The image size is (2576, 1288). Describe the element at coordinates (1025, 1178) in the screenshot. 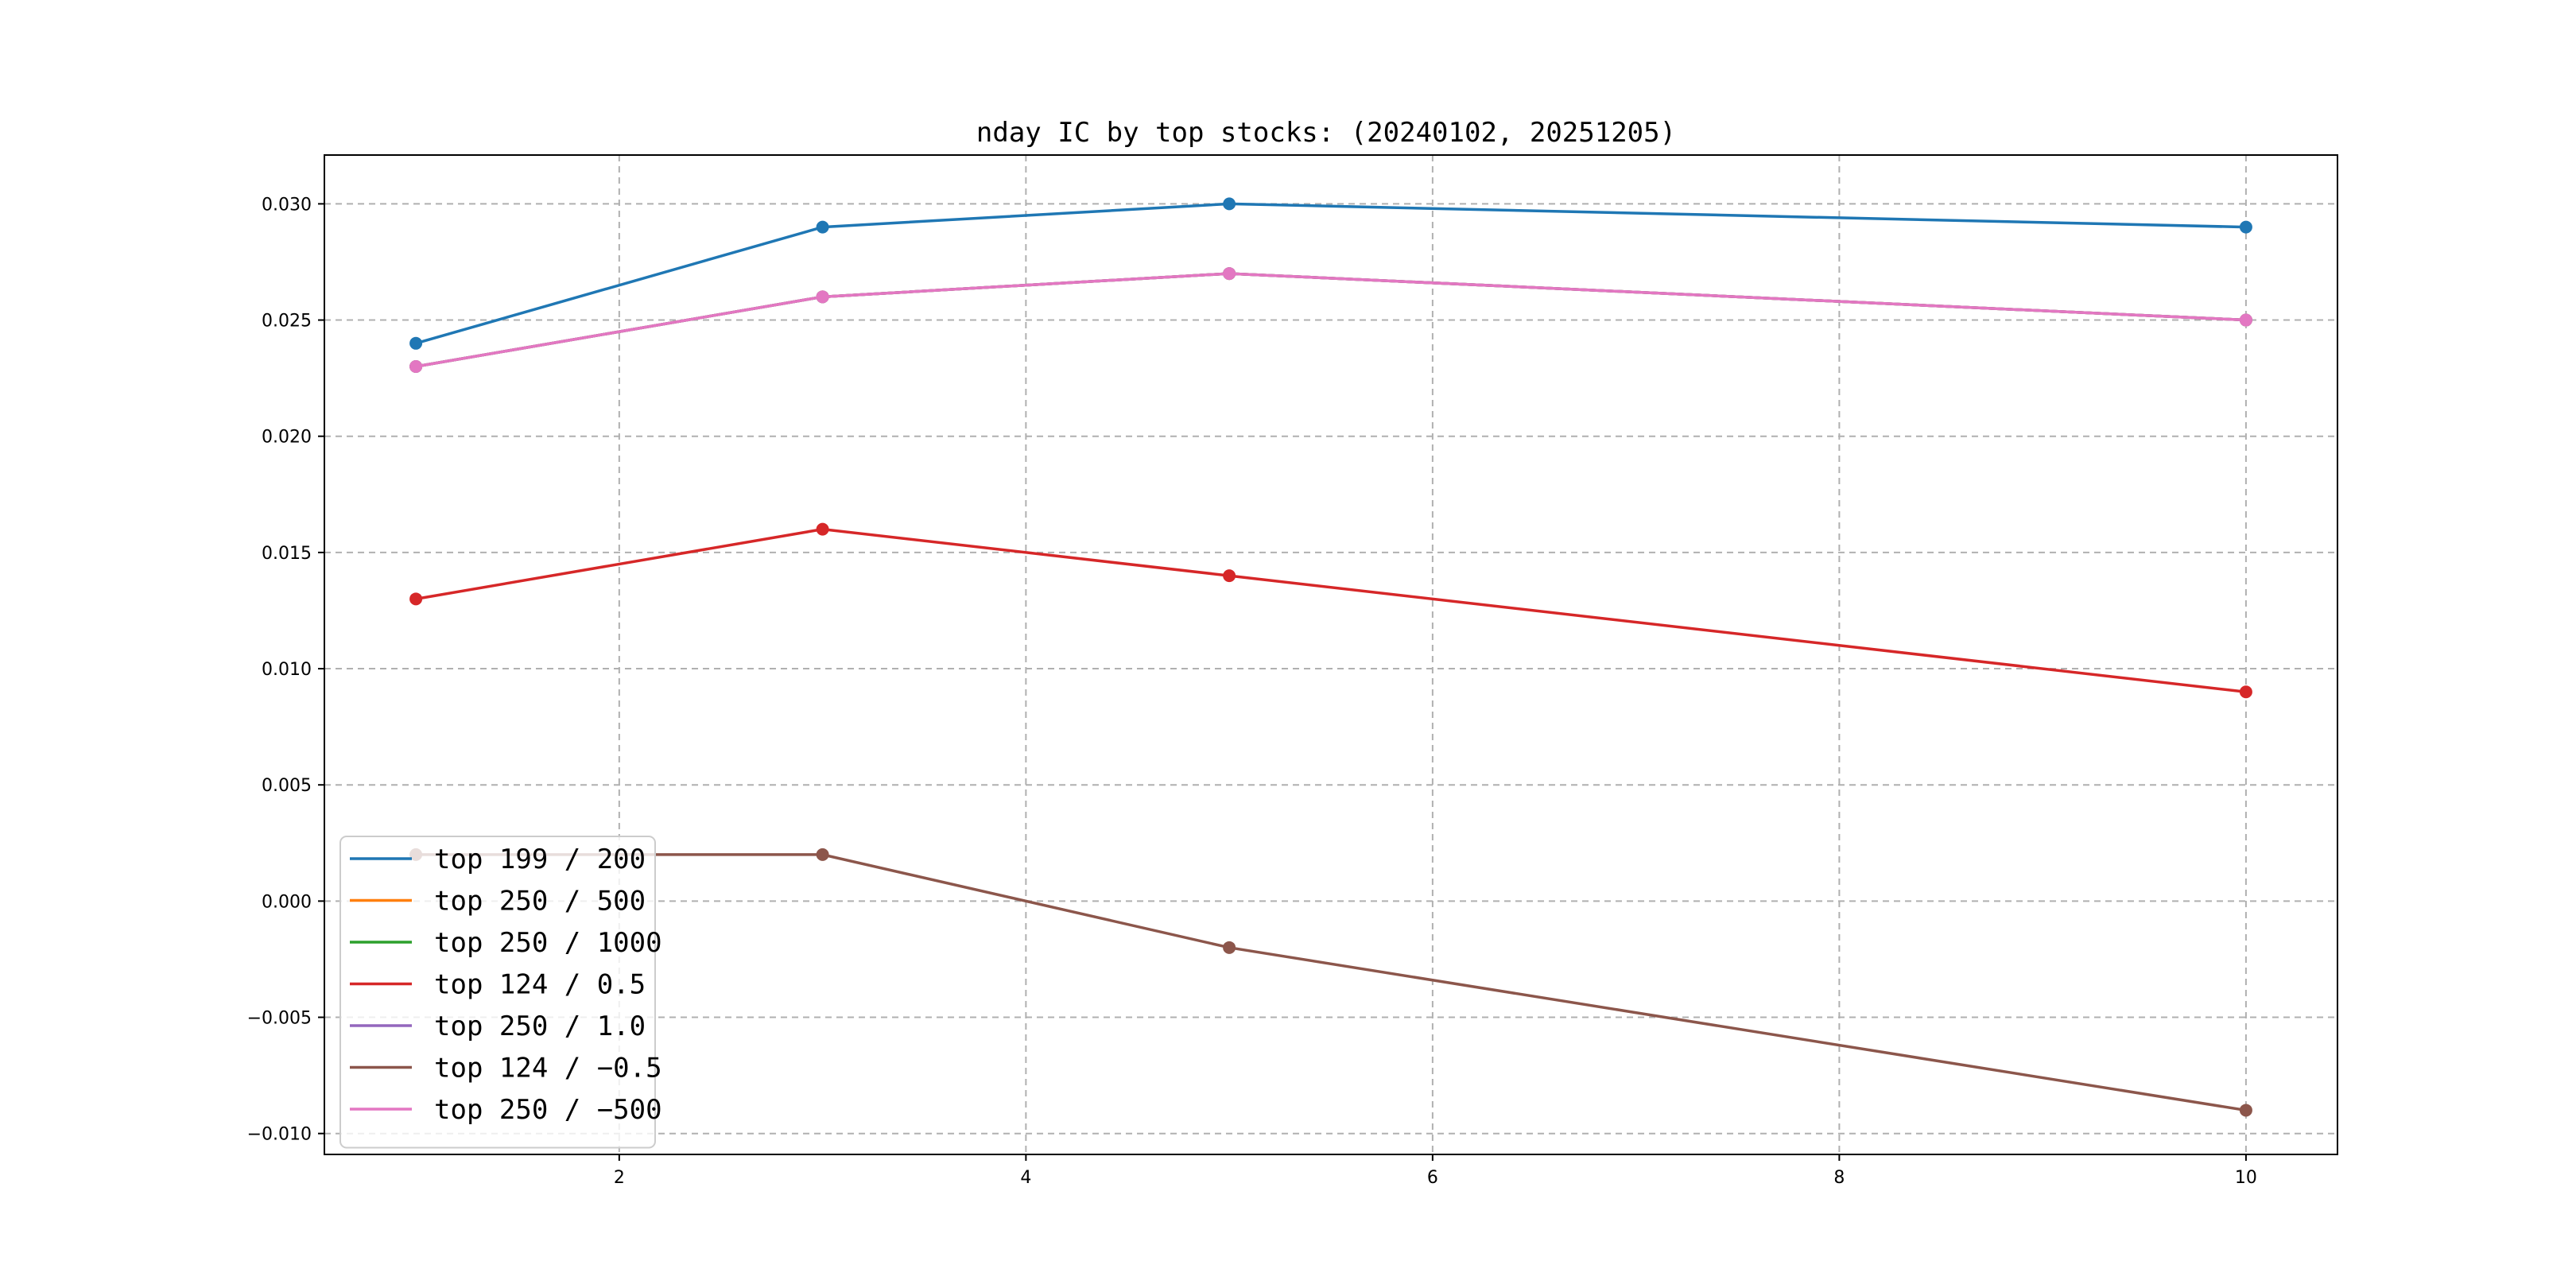

I see `x-tick-label: 4` at that location.